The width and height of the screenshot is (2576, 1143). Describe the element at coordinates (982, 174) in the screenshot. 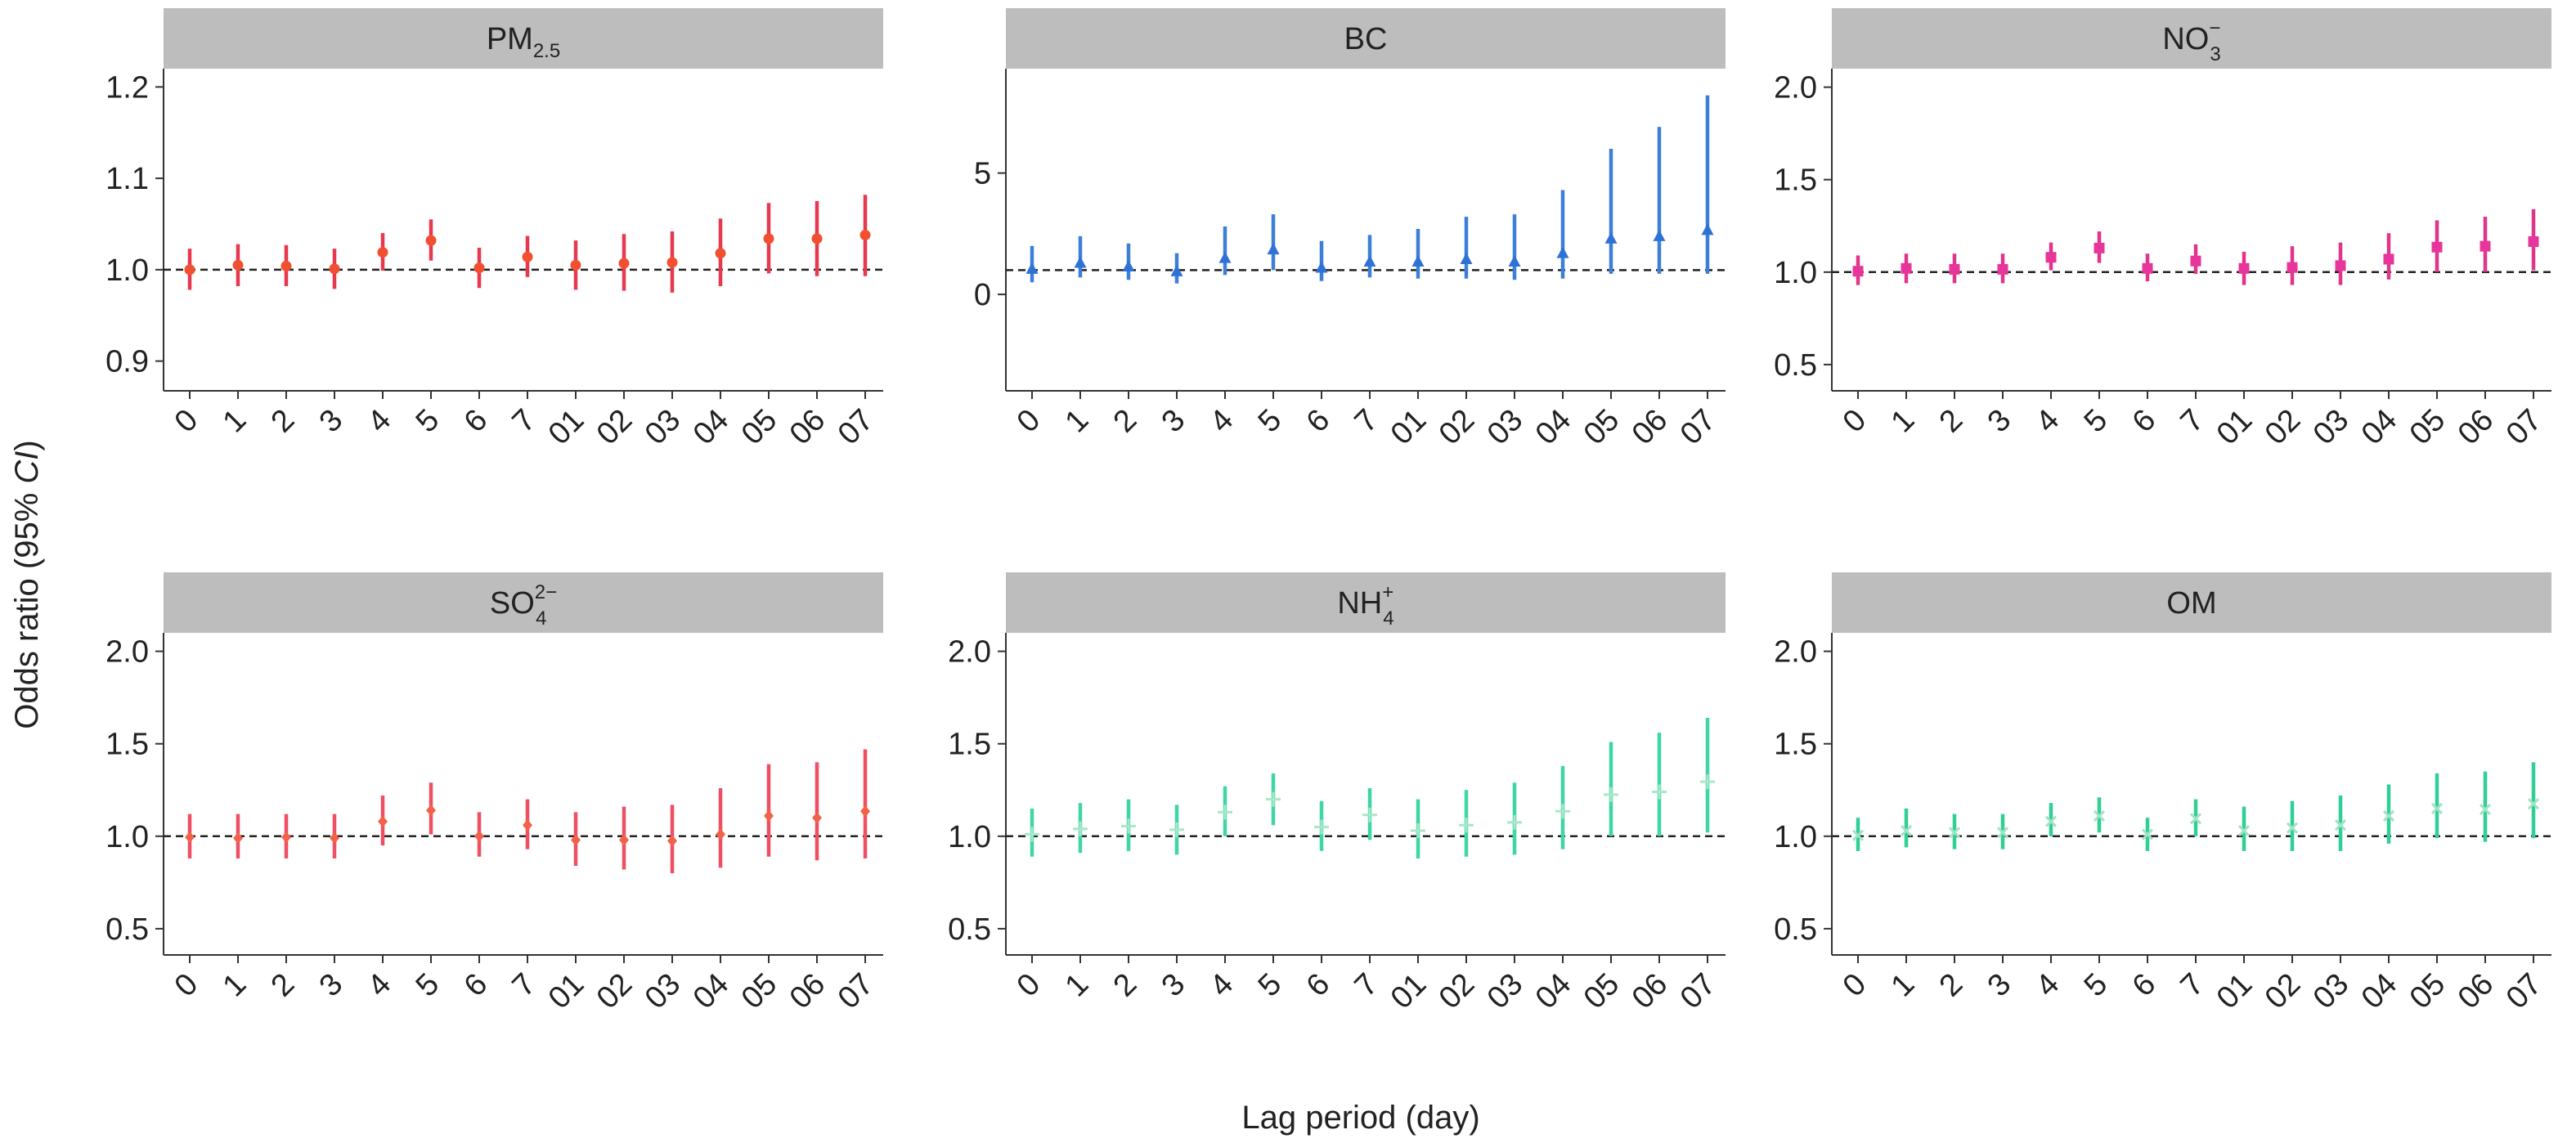

I see `y-tick-label: 5` at that location.